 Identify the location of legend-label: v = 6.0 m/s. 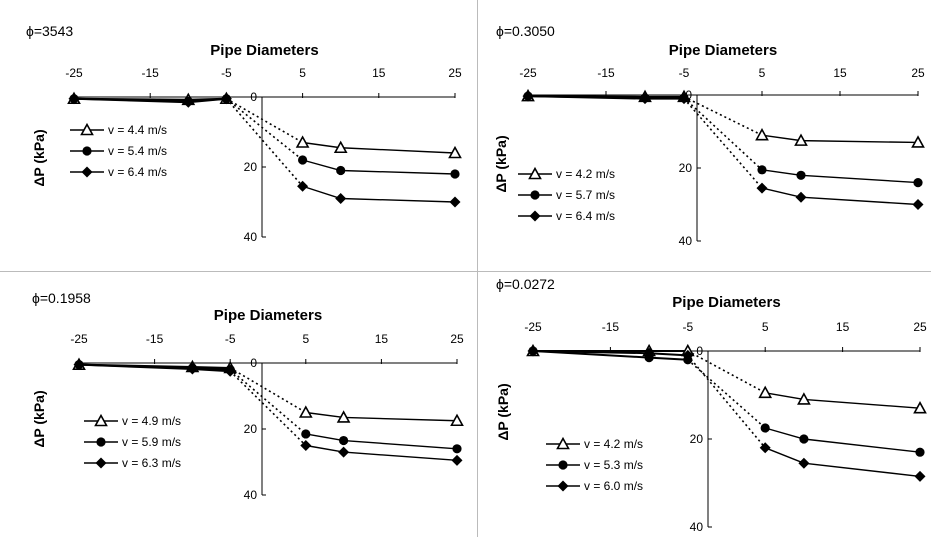
(613, 486).